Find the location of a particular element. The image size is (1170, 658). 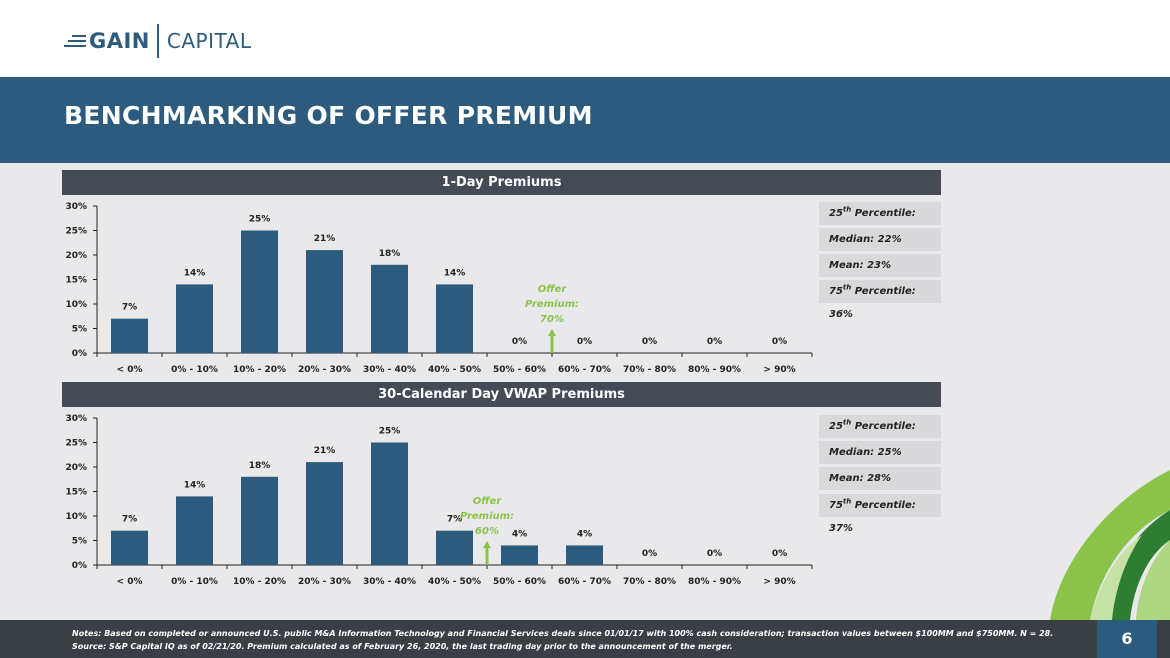

chart2-data-label: 25% is located at coordinates (390, 432).